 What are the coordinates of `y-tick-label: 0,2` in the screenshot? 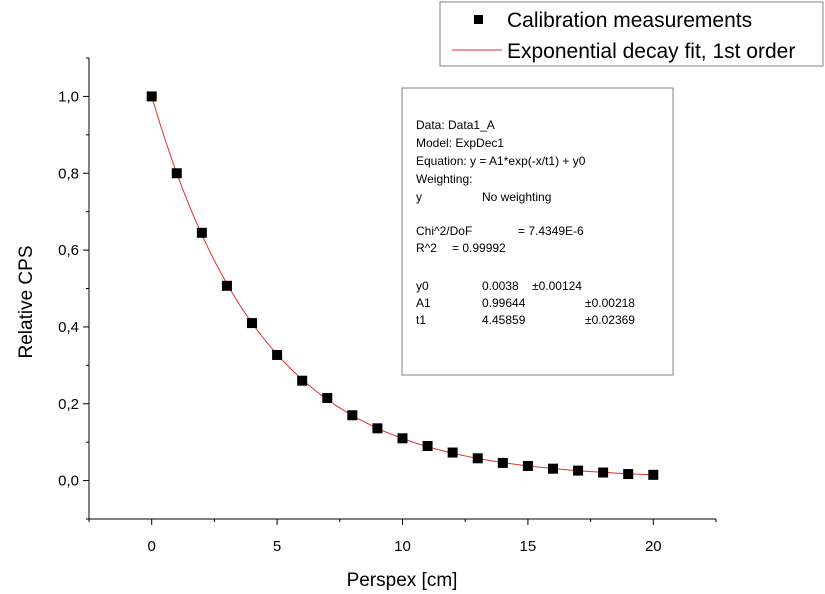 It's located at (68, 404).